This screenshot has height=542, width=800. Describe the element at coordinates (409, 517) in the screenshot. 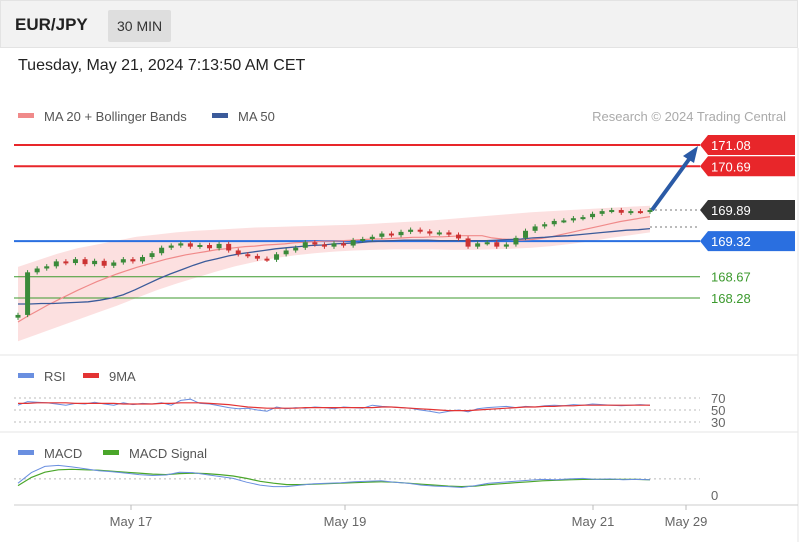

I see `x-axis: May 17 May 19 May 21 May 29` at that location.